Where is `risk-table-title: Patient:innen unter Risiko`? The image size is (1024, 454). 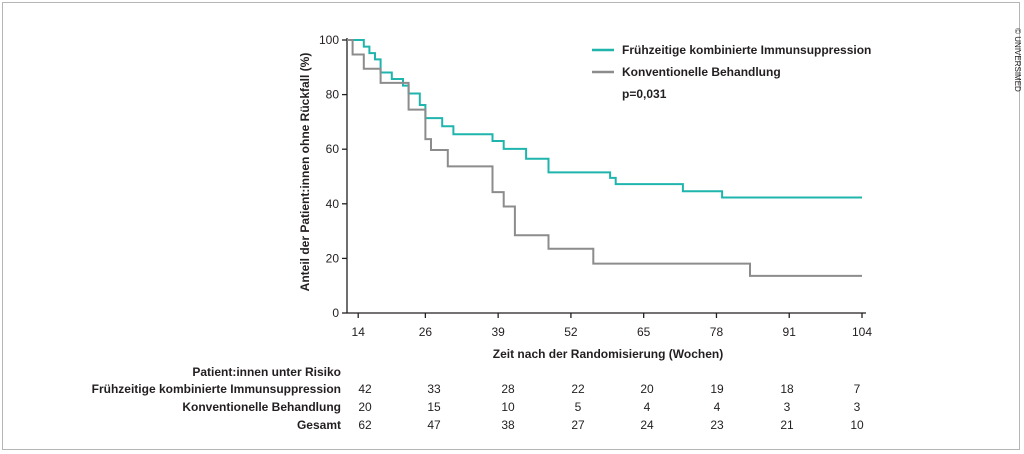
risk-table-title: Patient:innen unter Risiko is located at coordinates (266, 372).